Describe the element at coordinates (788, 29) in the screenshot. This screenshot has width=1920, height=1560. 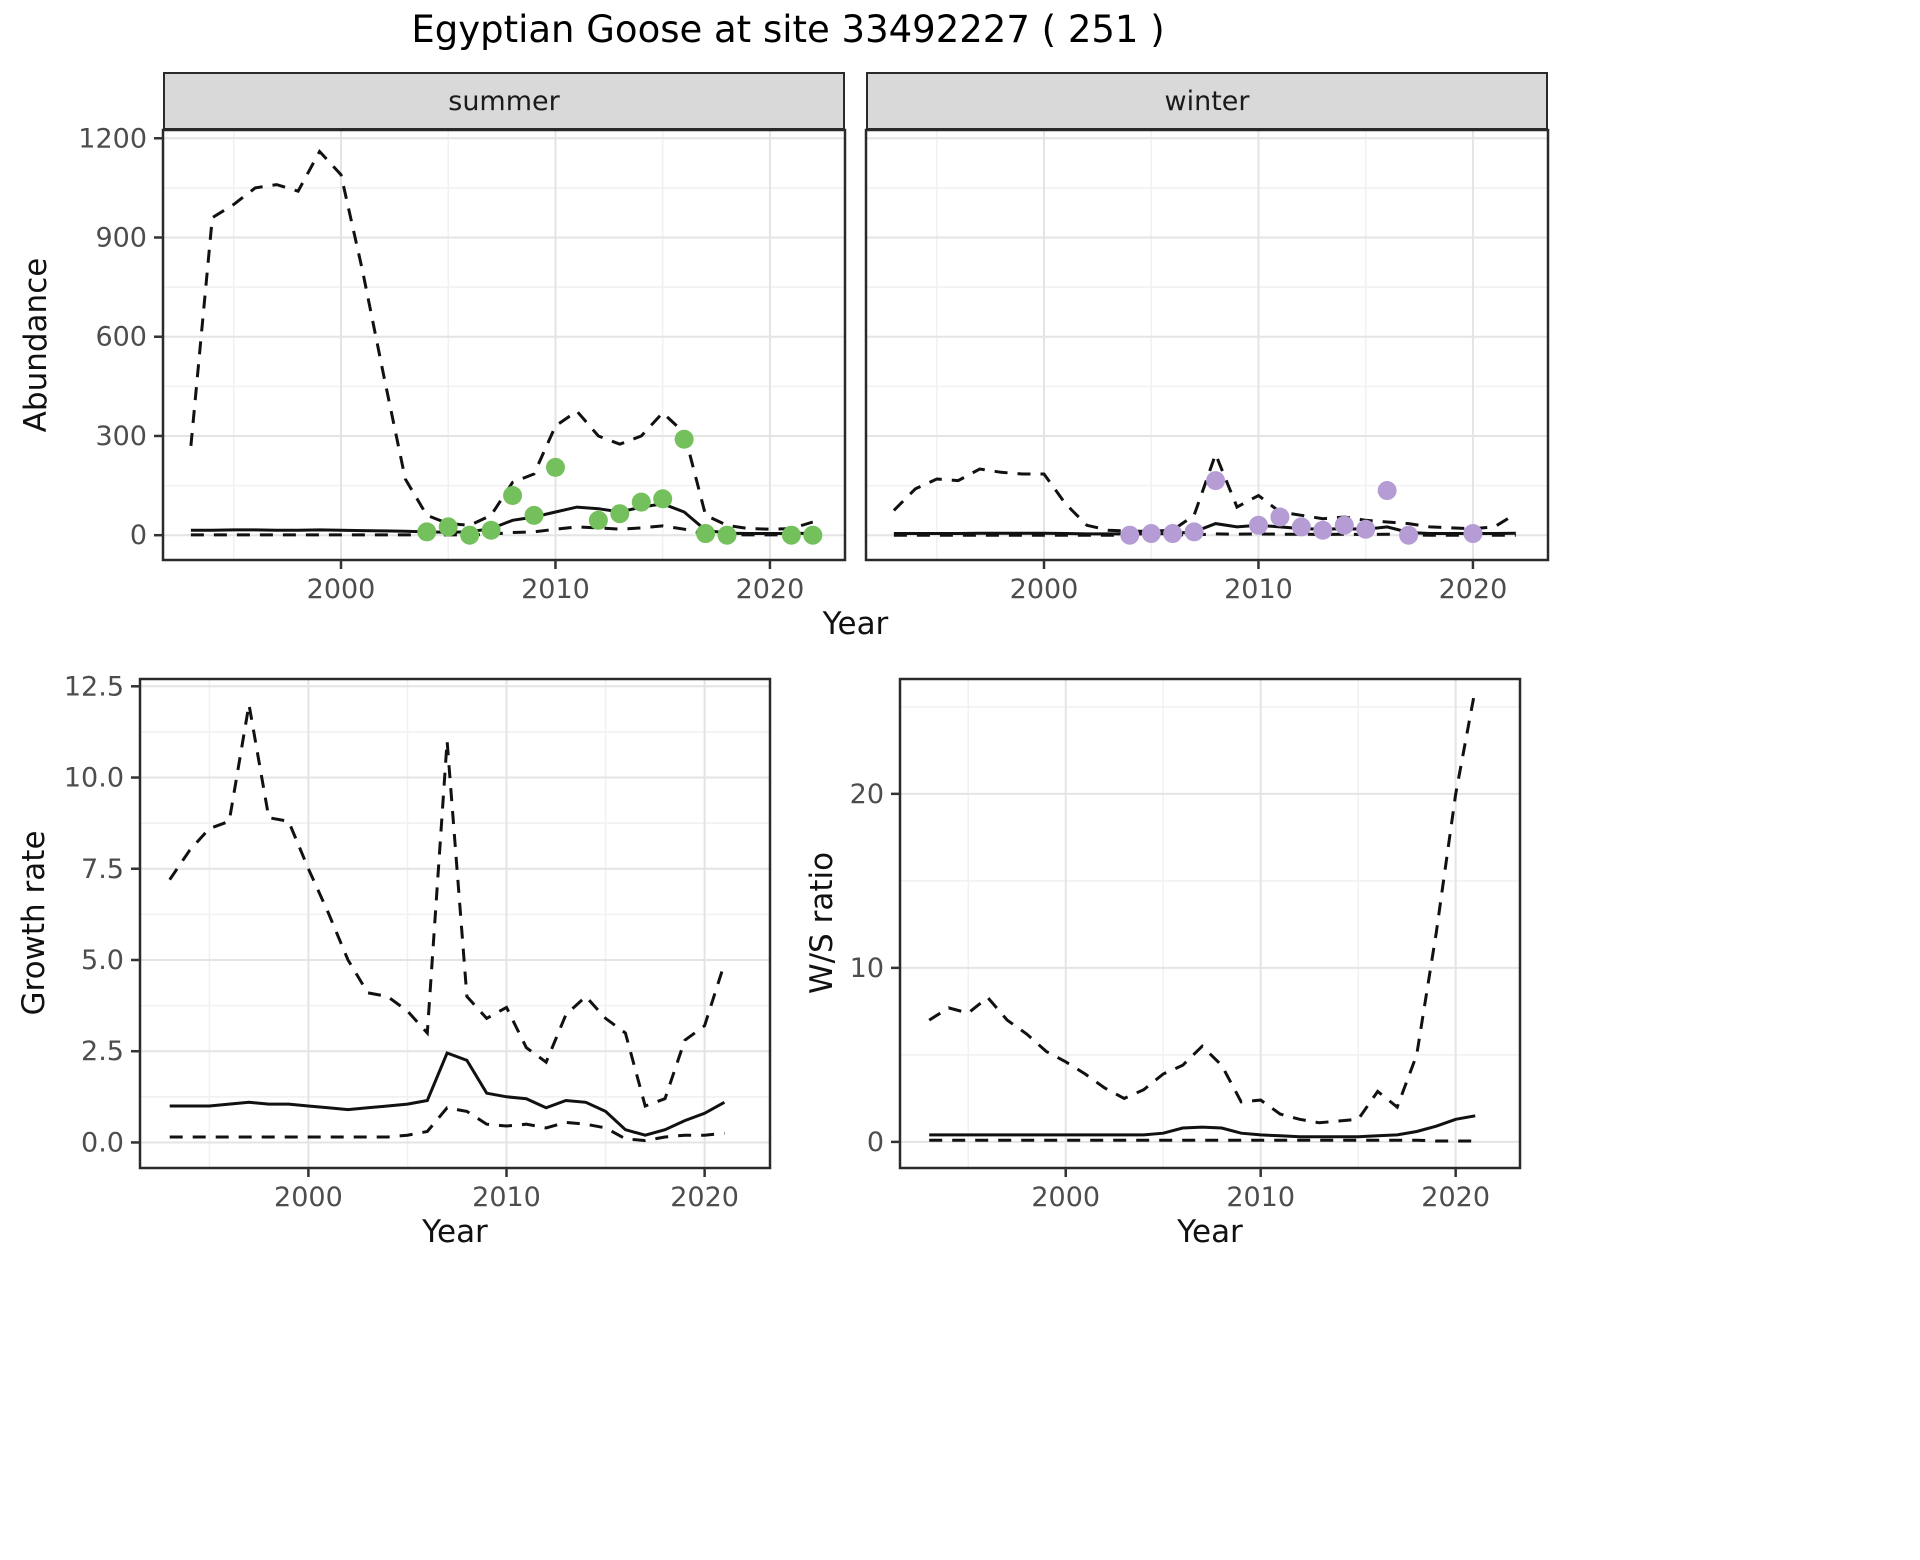
I see `chart-title: Egyptian Goose at site 33492227 ( 251 )` at that location.